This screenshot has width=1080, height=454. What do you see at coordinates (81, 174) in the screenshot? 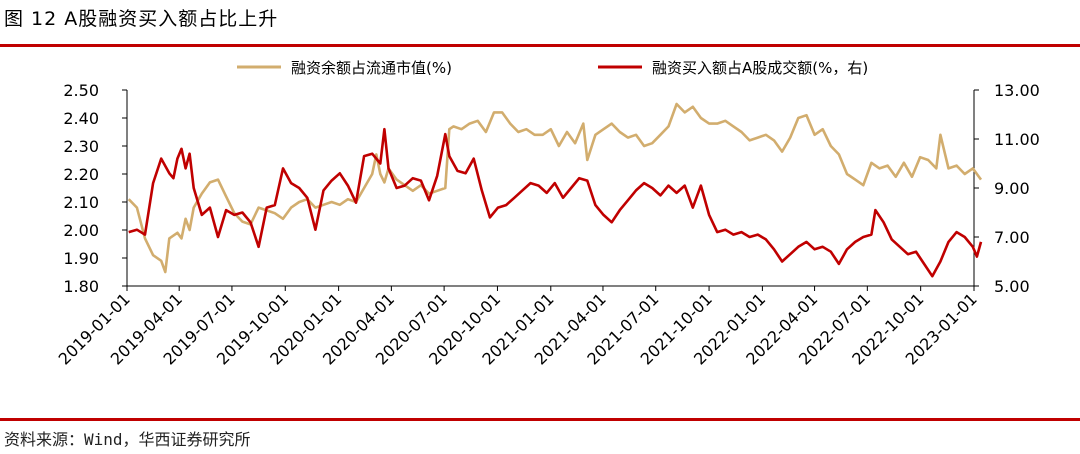
I see `y-left-tick-label: 2.20` at bounding box center [81, 174].